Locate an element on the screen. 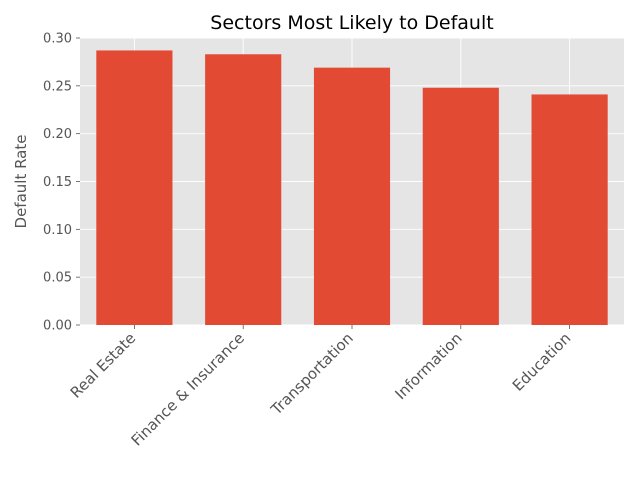 This screenshot has width=640, height=480. y-tick-label: 0.15 is located at coordinates (57, 182).